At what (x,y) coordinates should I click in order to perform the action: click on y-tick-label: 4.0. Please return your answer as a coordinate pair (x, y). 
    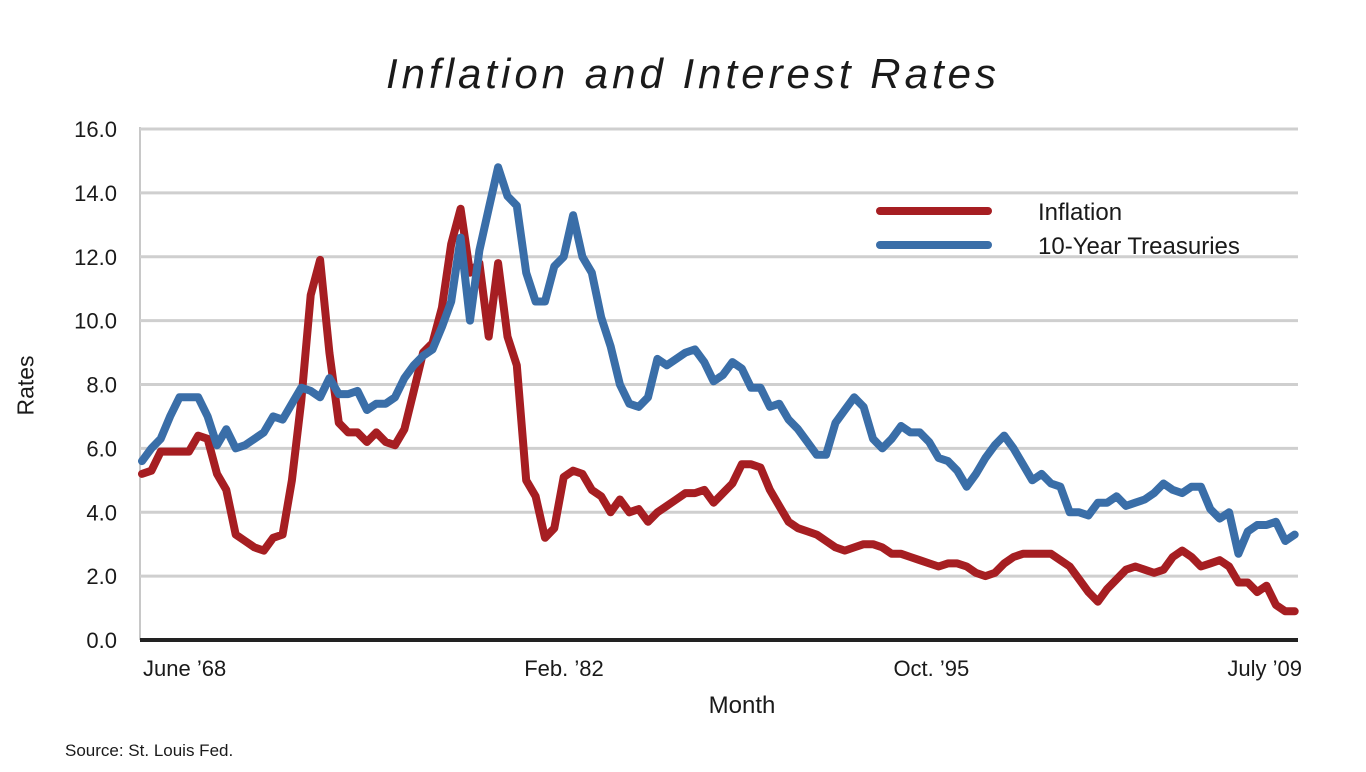
    Looking at the image, I should click on (101, 512).